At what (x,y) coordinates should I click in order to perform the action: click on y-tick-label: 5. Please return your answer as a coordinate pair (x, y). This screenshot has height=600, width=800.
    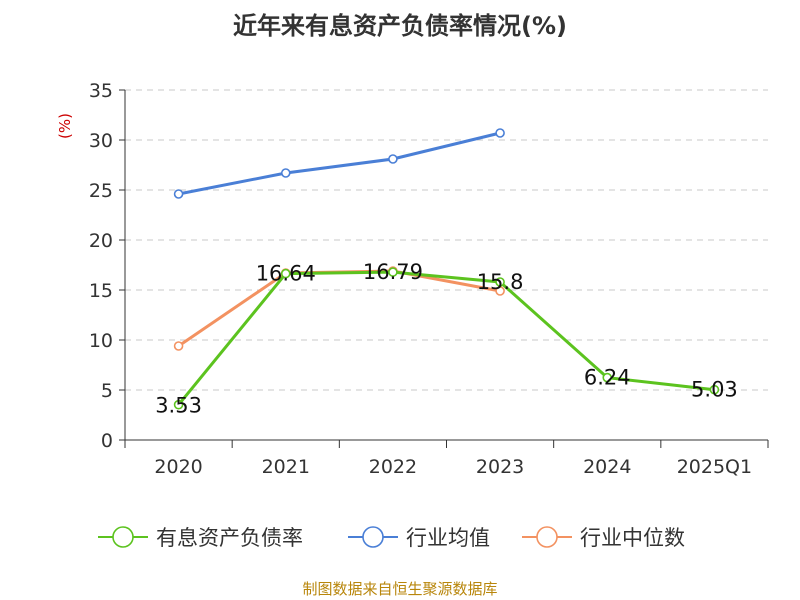
    Looking at the image, I should click on (107, 391).